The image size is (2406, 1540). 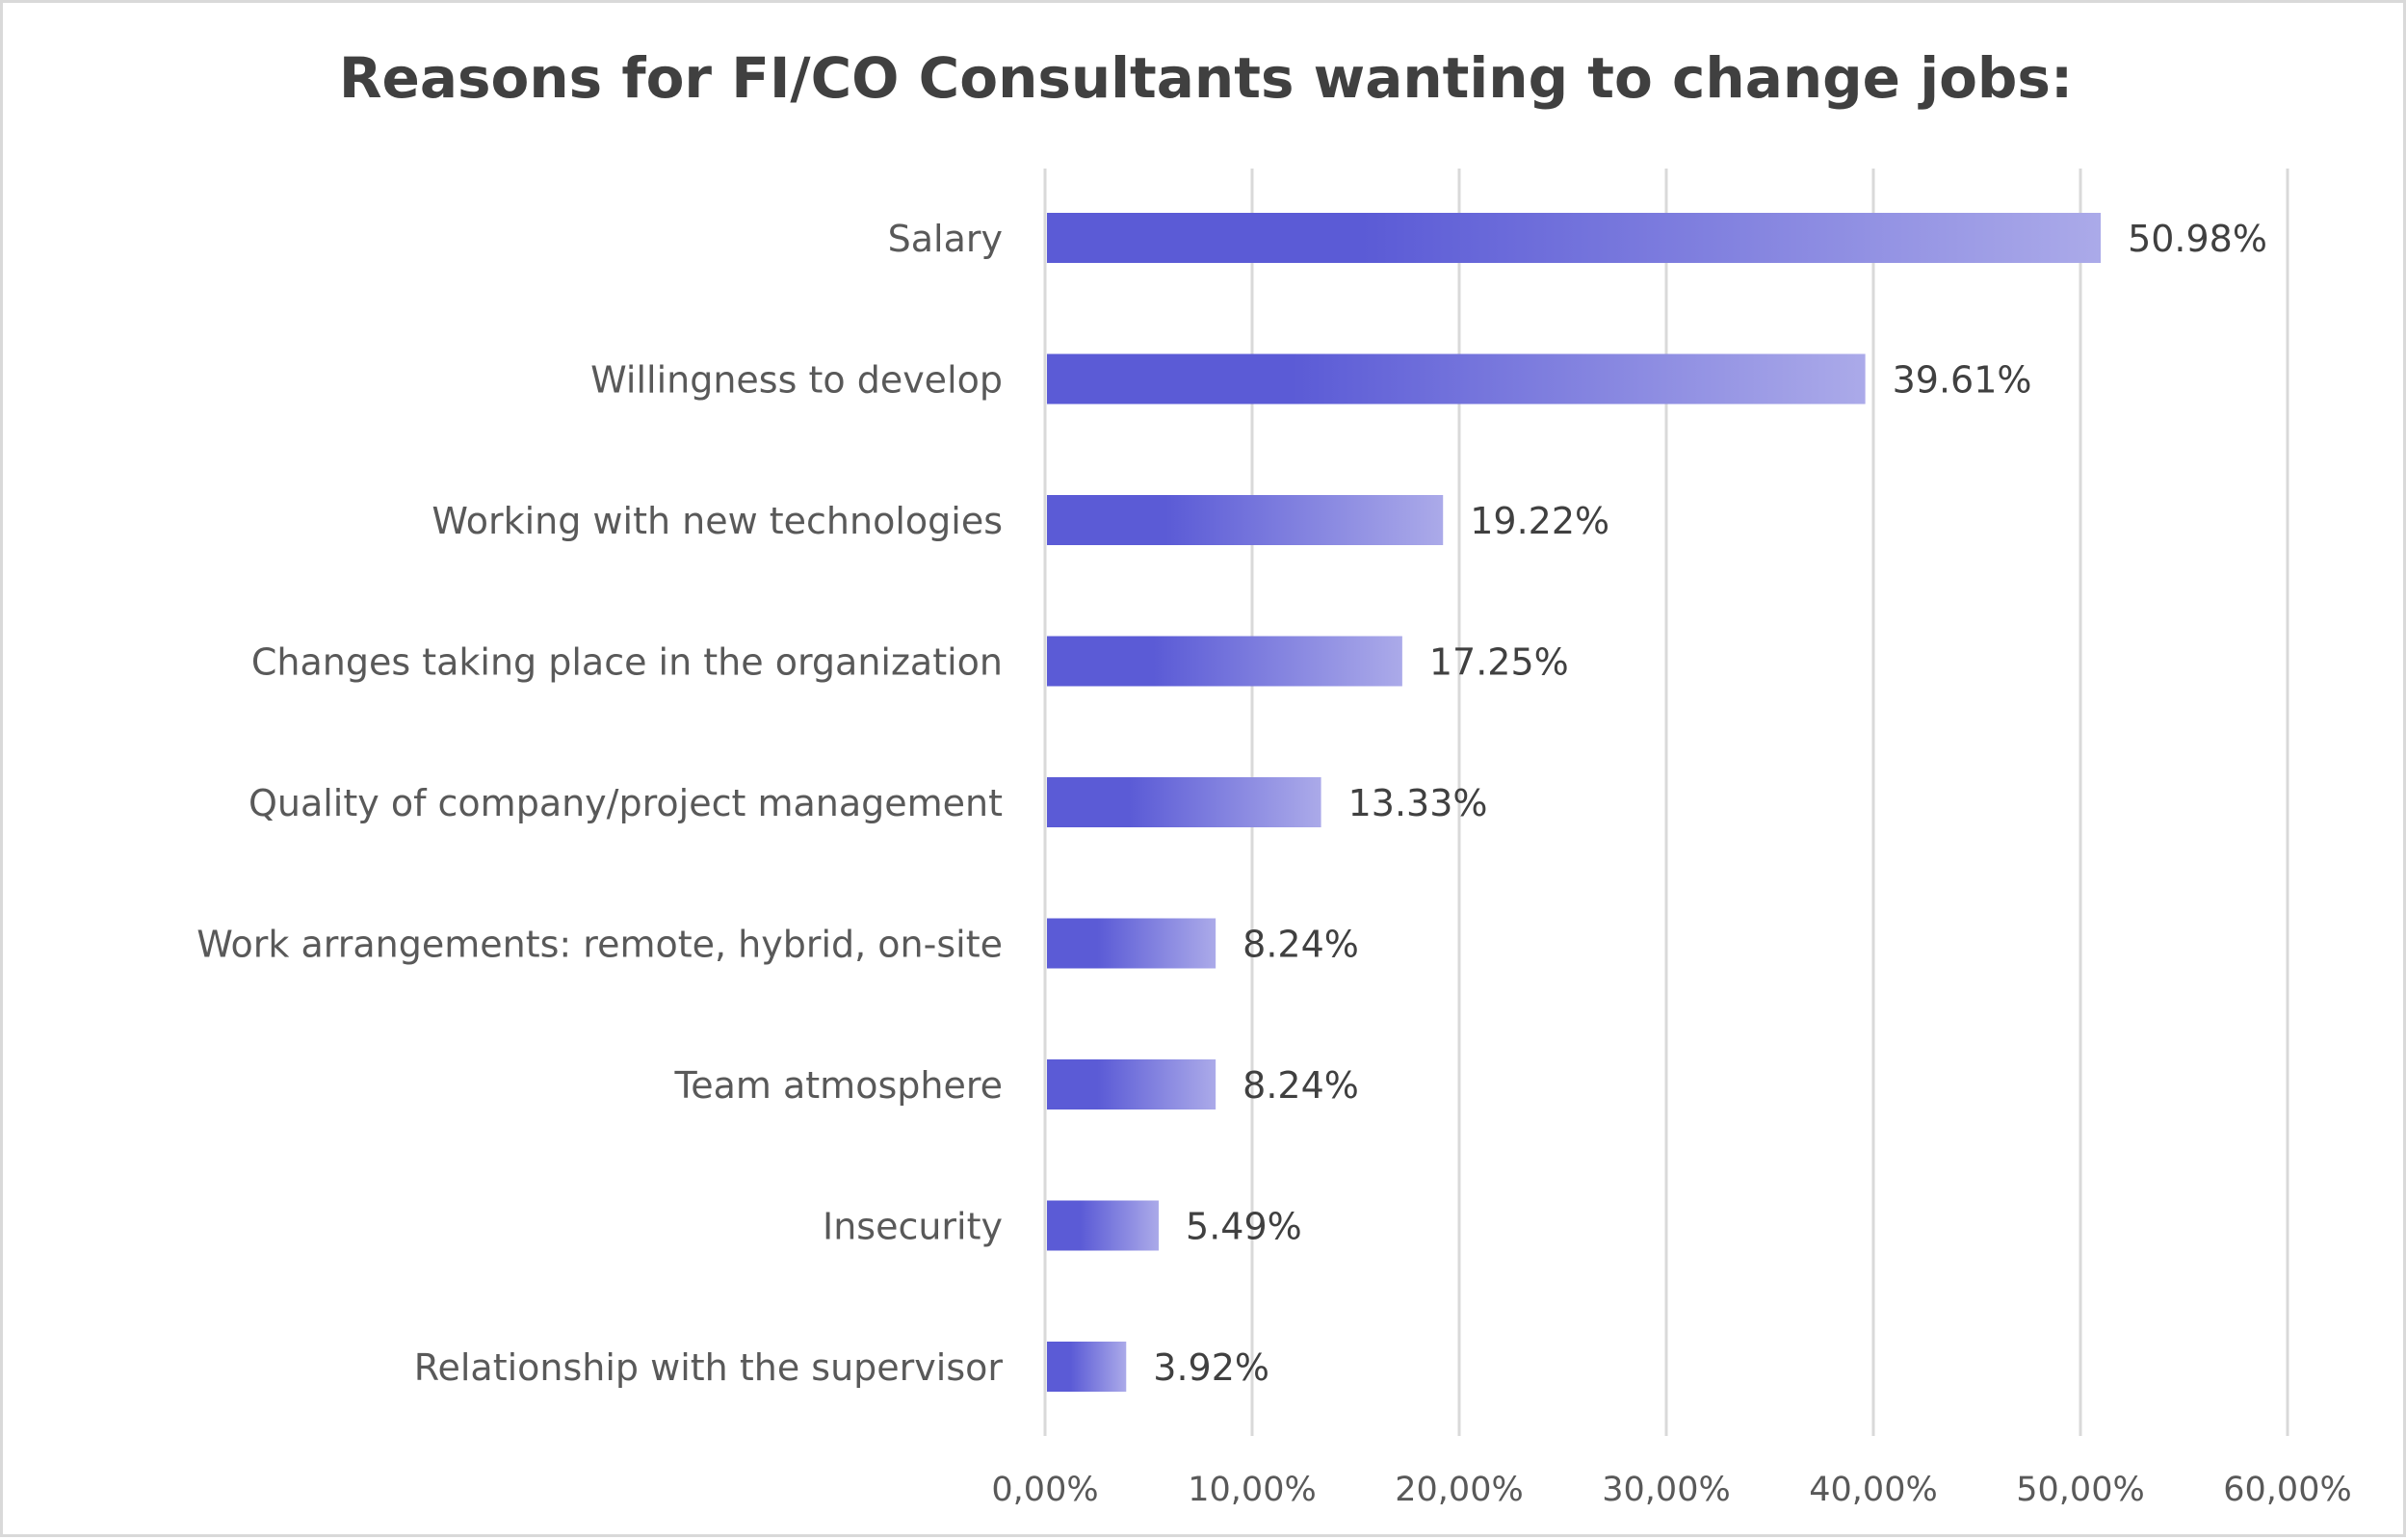 What do you see at coordinates (1244, 1227) in the screenshot?
I see `value-label: 5.49%` at bounding box center [1244, 1227].